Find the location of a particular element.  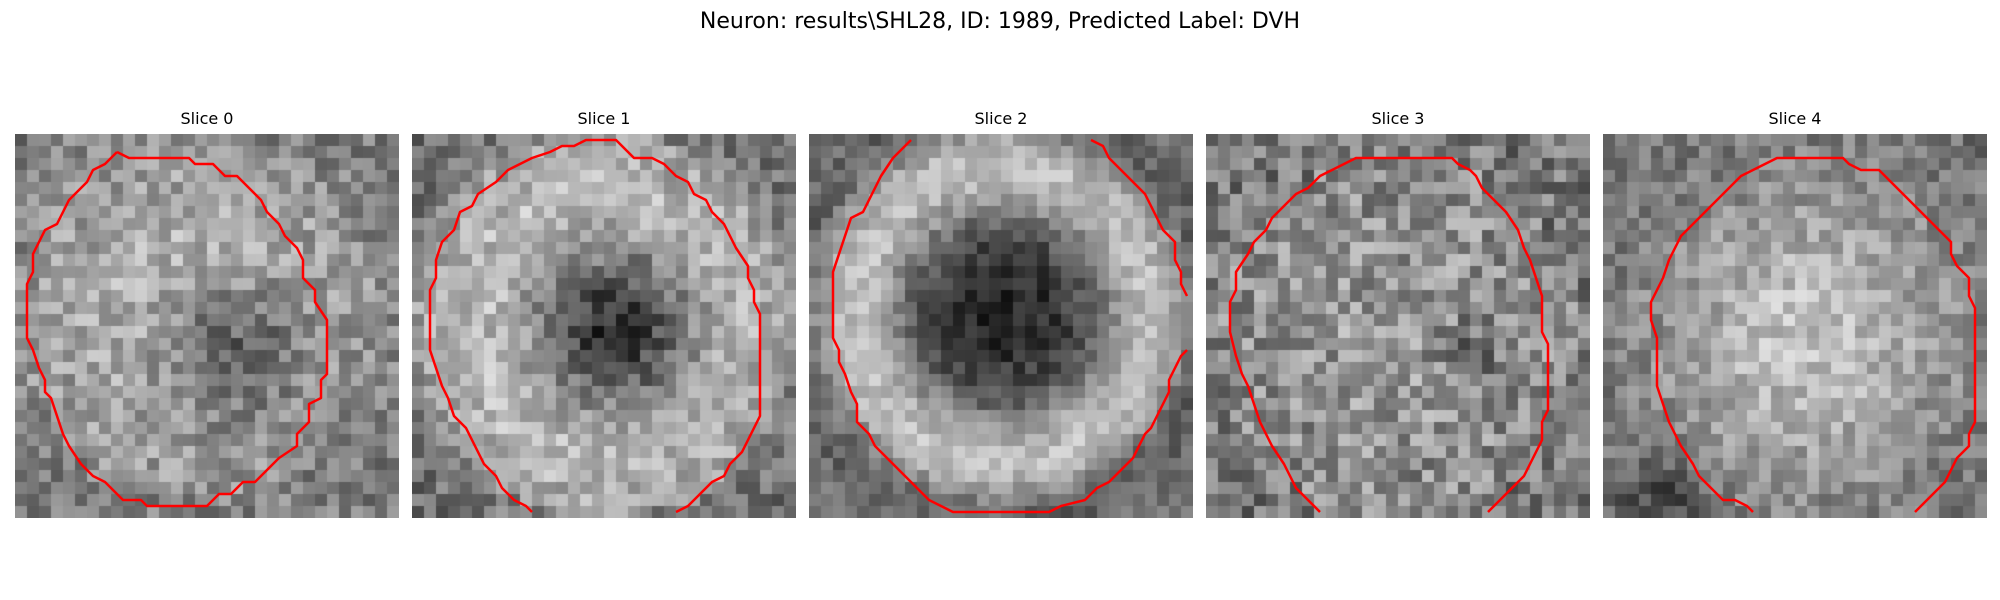

slice-2-title: Slice 2 is located at coordinates (1001, 118).